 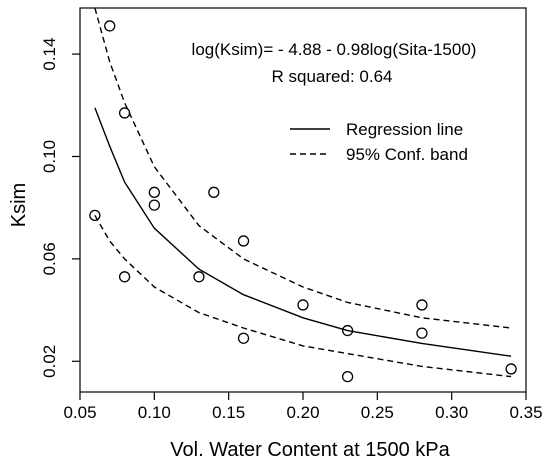 What do you see at coordinates (19, 205) in the screenshot?
I see `y-axis-title: Ksim` at bounding box center [19, 205].